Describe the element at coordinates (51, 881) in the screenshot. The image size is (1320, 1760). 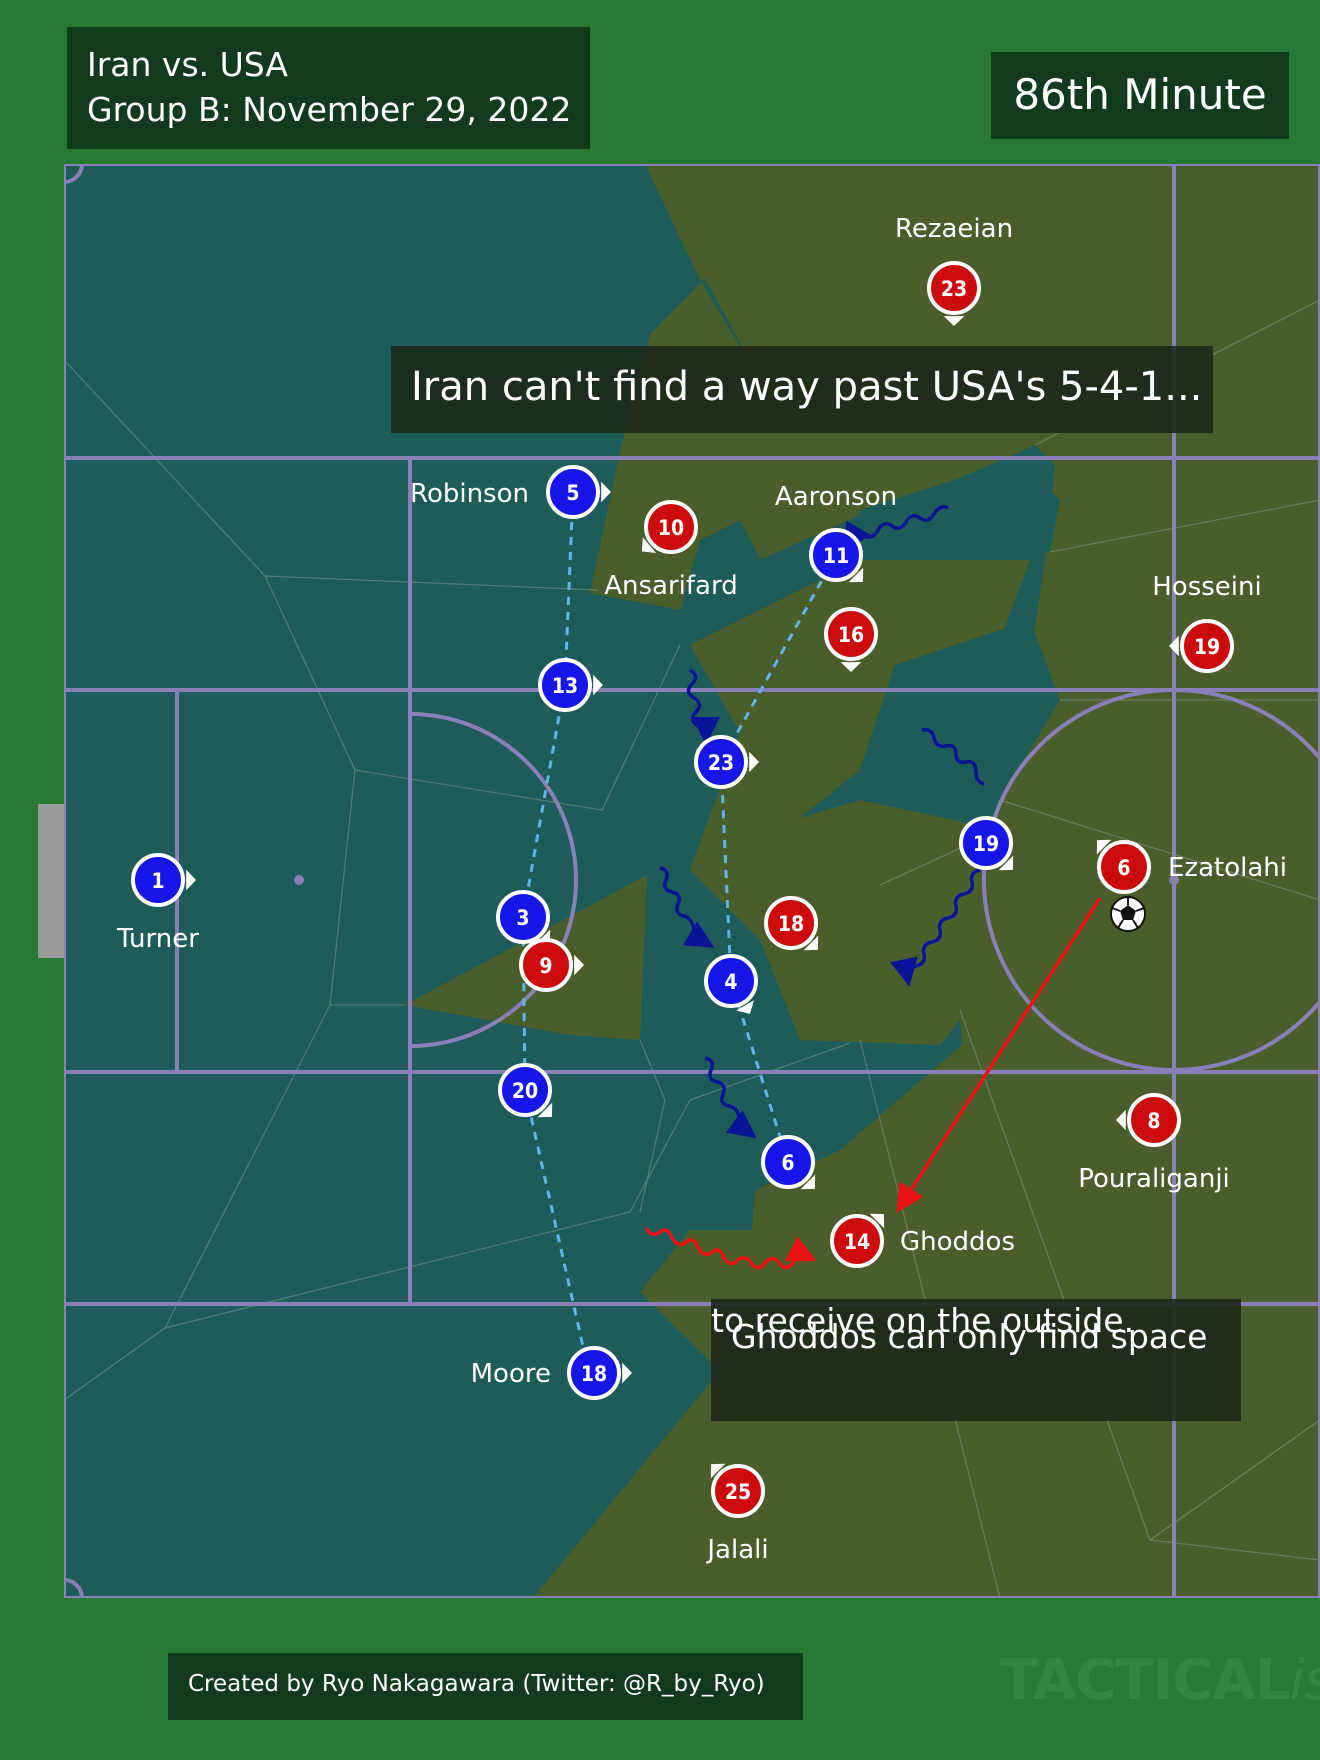
I see `goal` at that location.